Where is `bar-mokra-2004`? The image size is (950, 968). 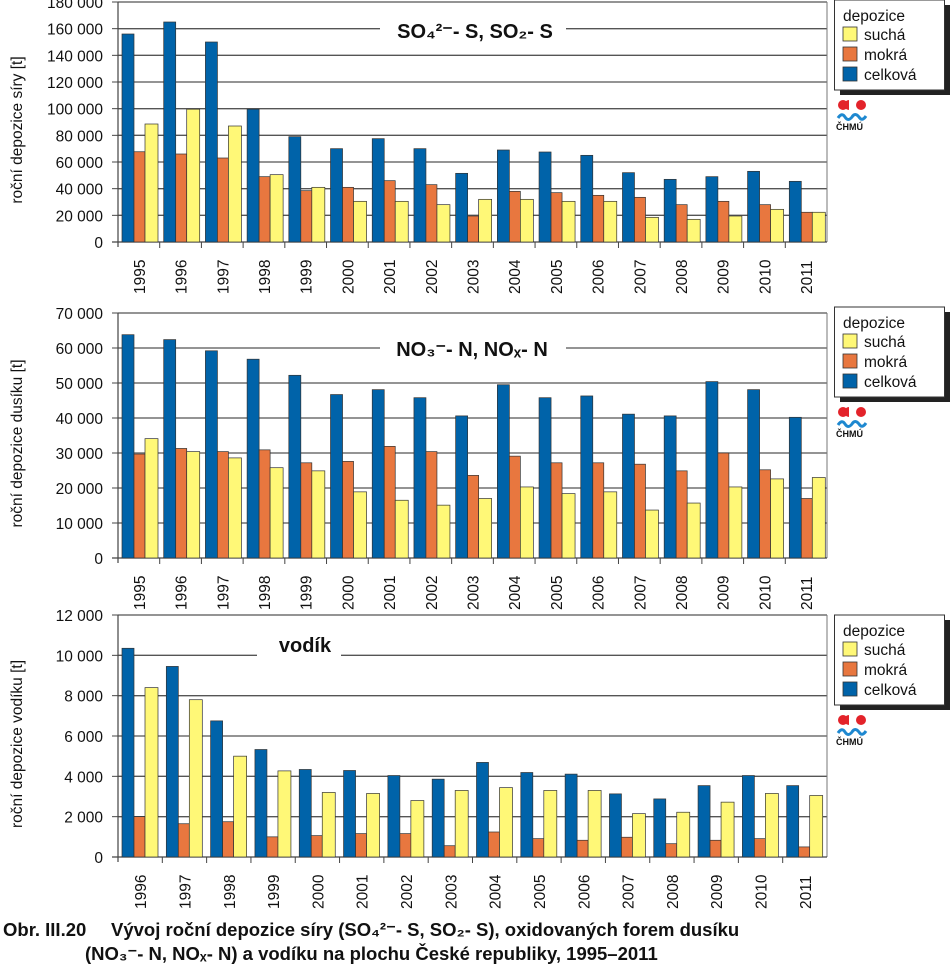 bar-mokra-2004 is located at coordinates (515, 507).